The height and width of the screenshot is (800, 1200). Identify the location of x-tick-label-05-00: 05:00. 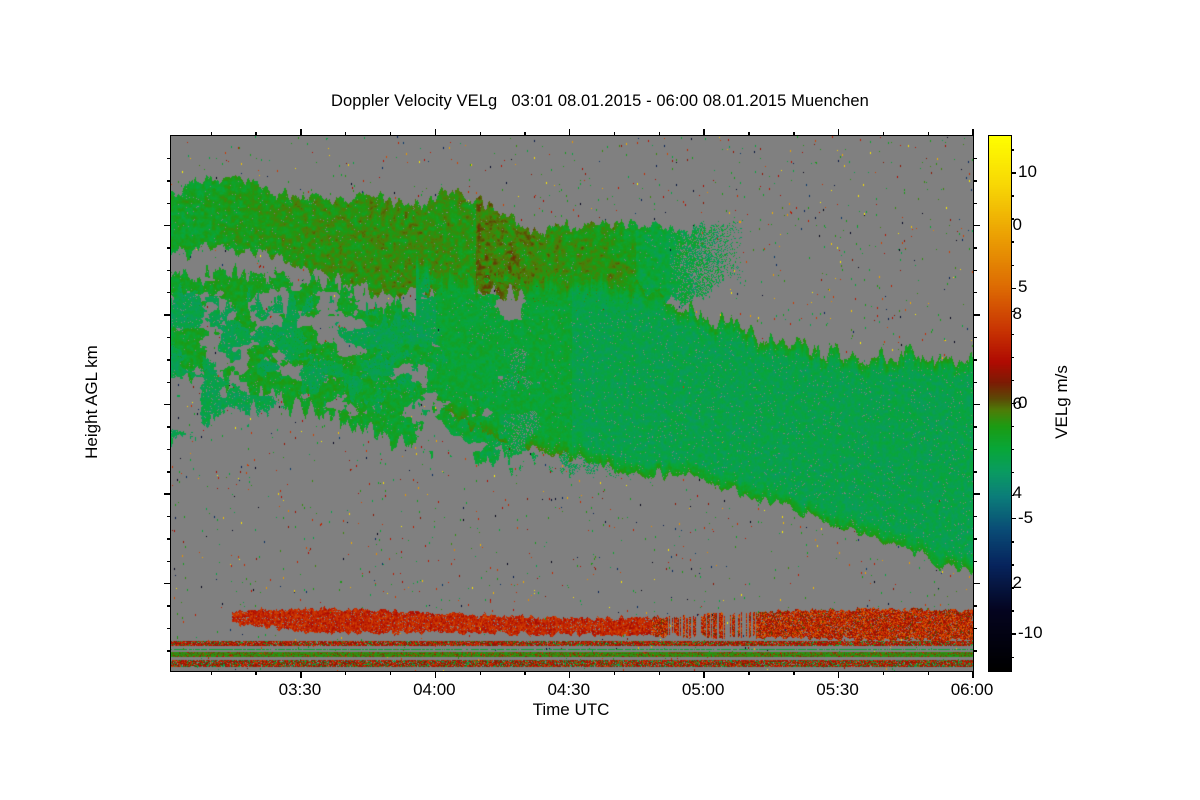
(703, 689).